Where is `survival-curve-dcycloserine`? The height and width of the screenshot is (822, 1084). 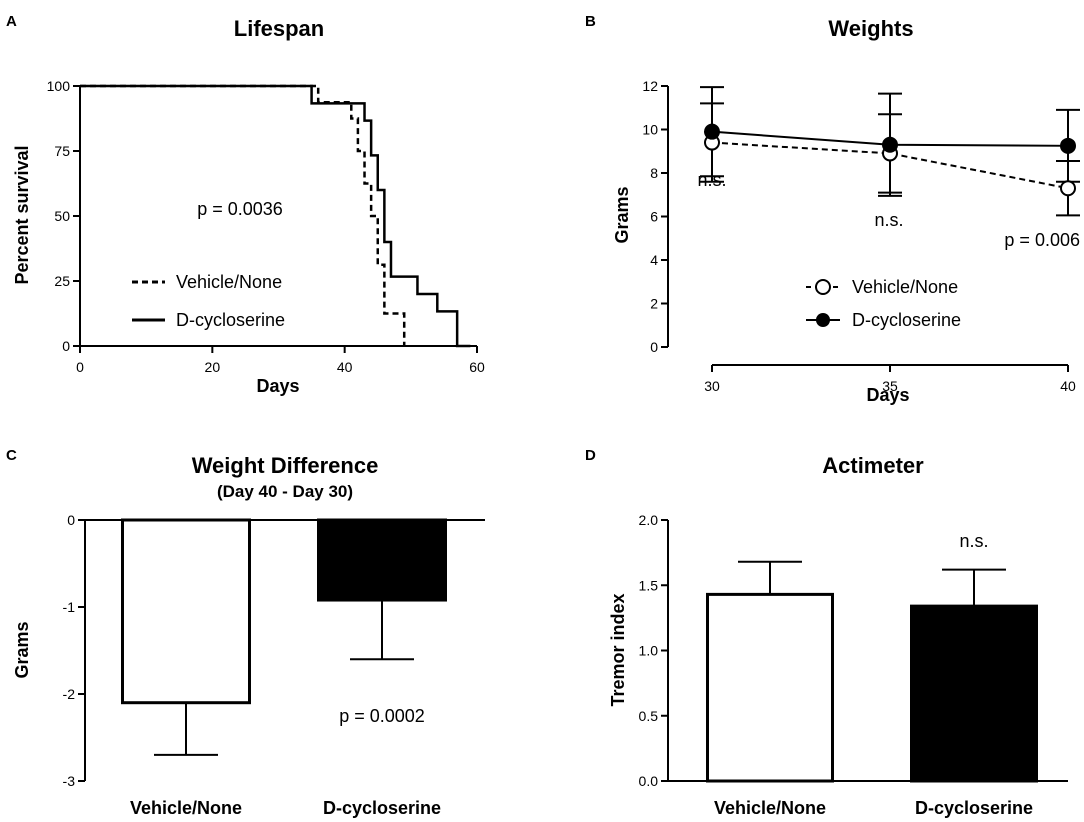
survival-curve-dcycloserine is located at coordinates (275, 216).